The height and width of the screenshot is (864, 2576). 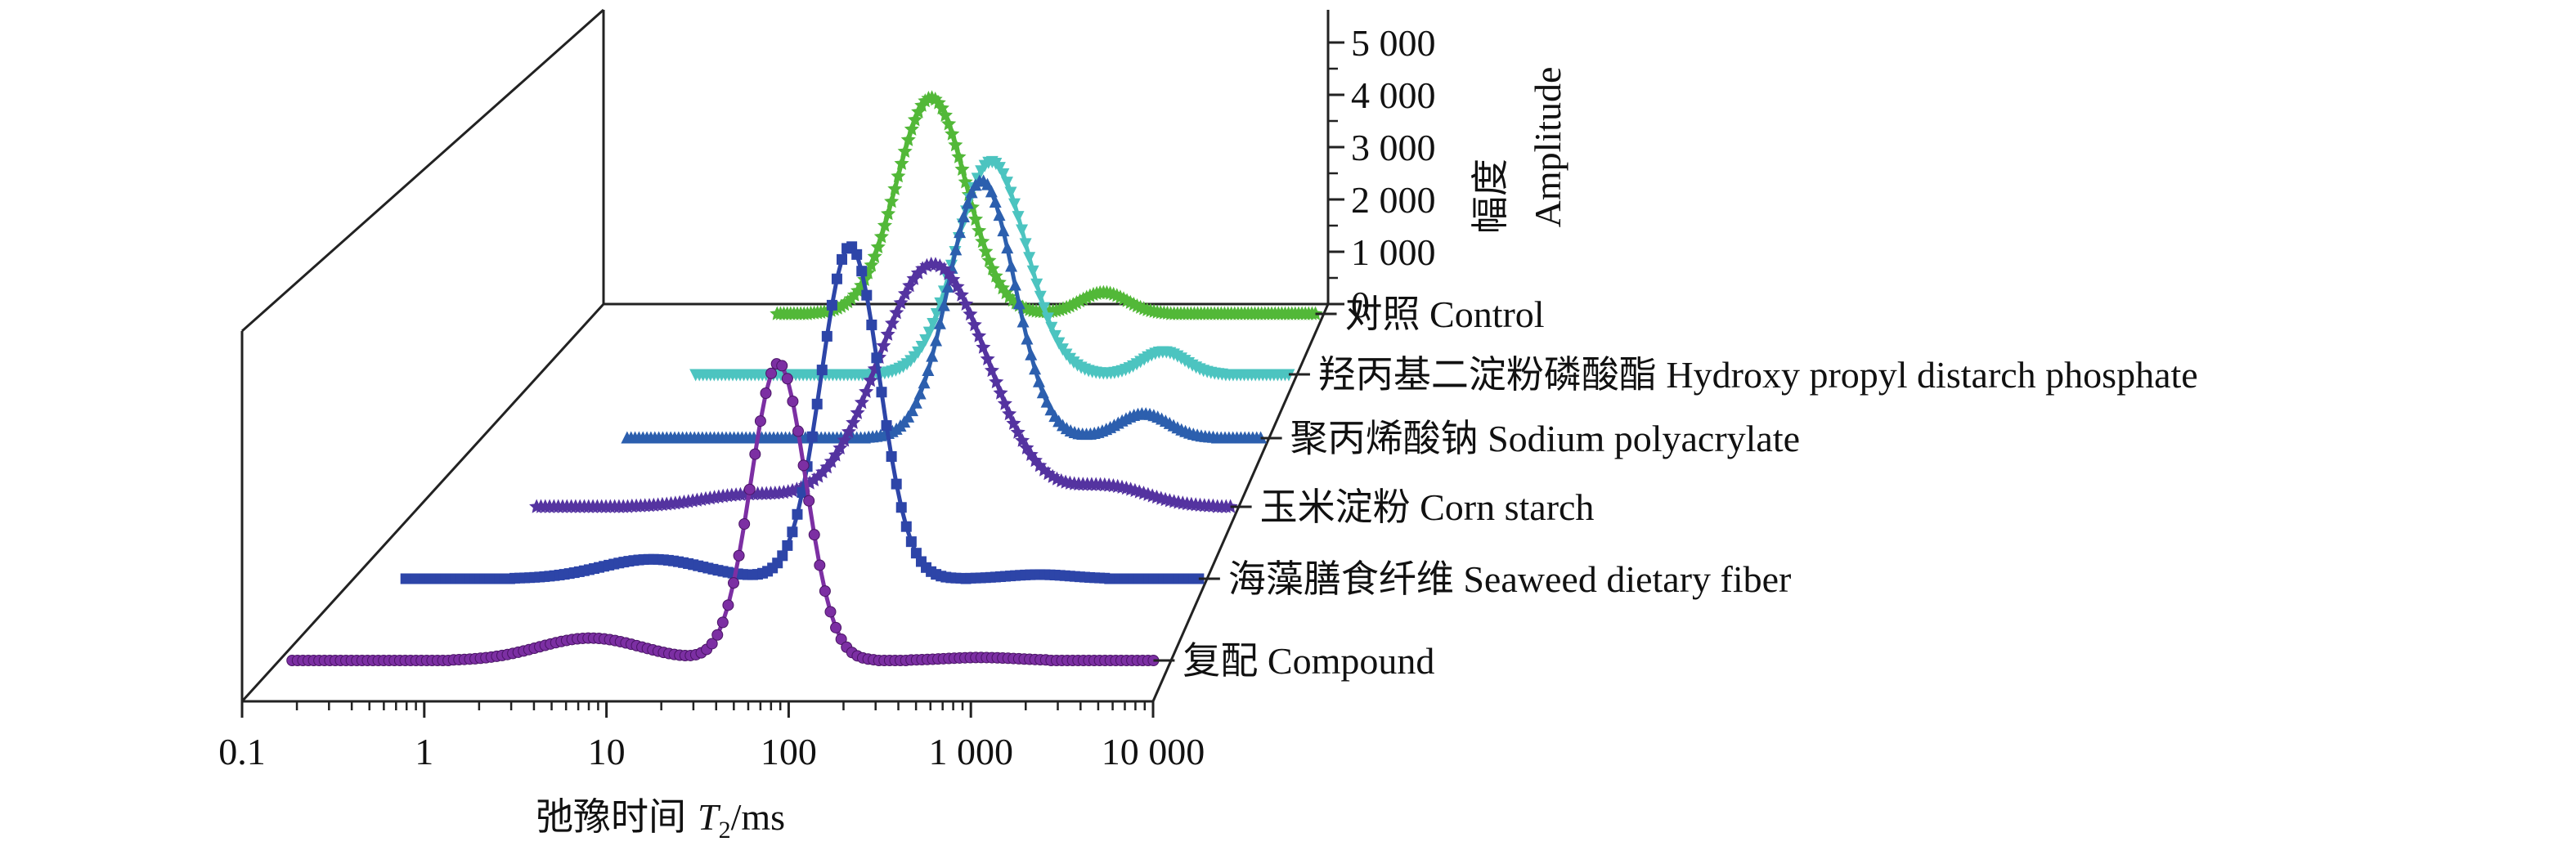 I want to click on series-label: 对照 Control, so click(x=1445, y=314).